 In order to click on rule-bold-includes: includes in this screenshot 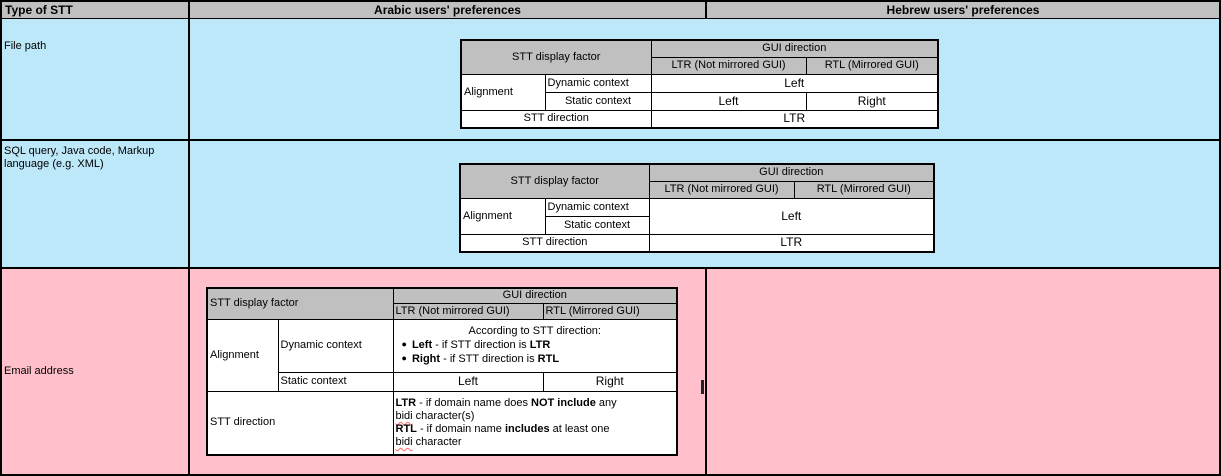, I will do `click(527, 428)`.